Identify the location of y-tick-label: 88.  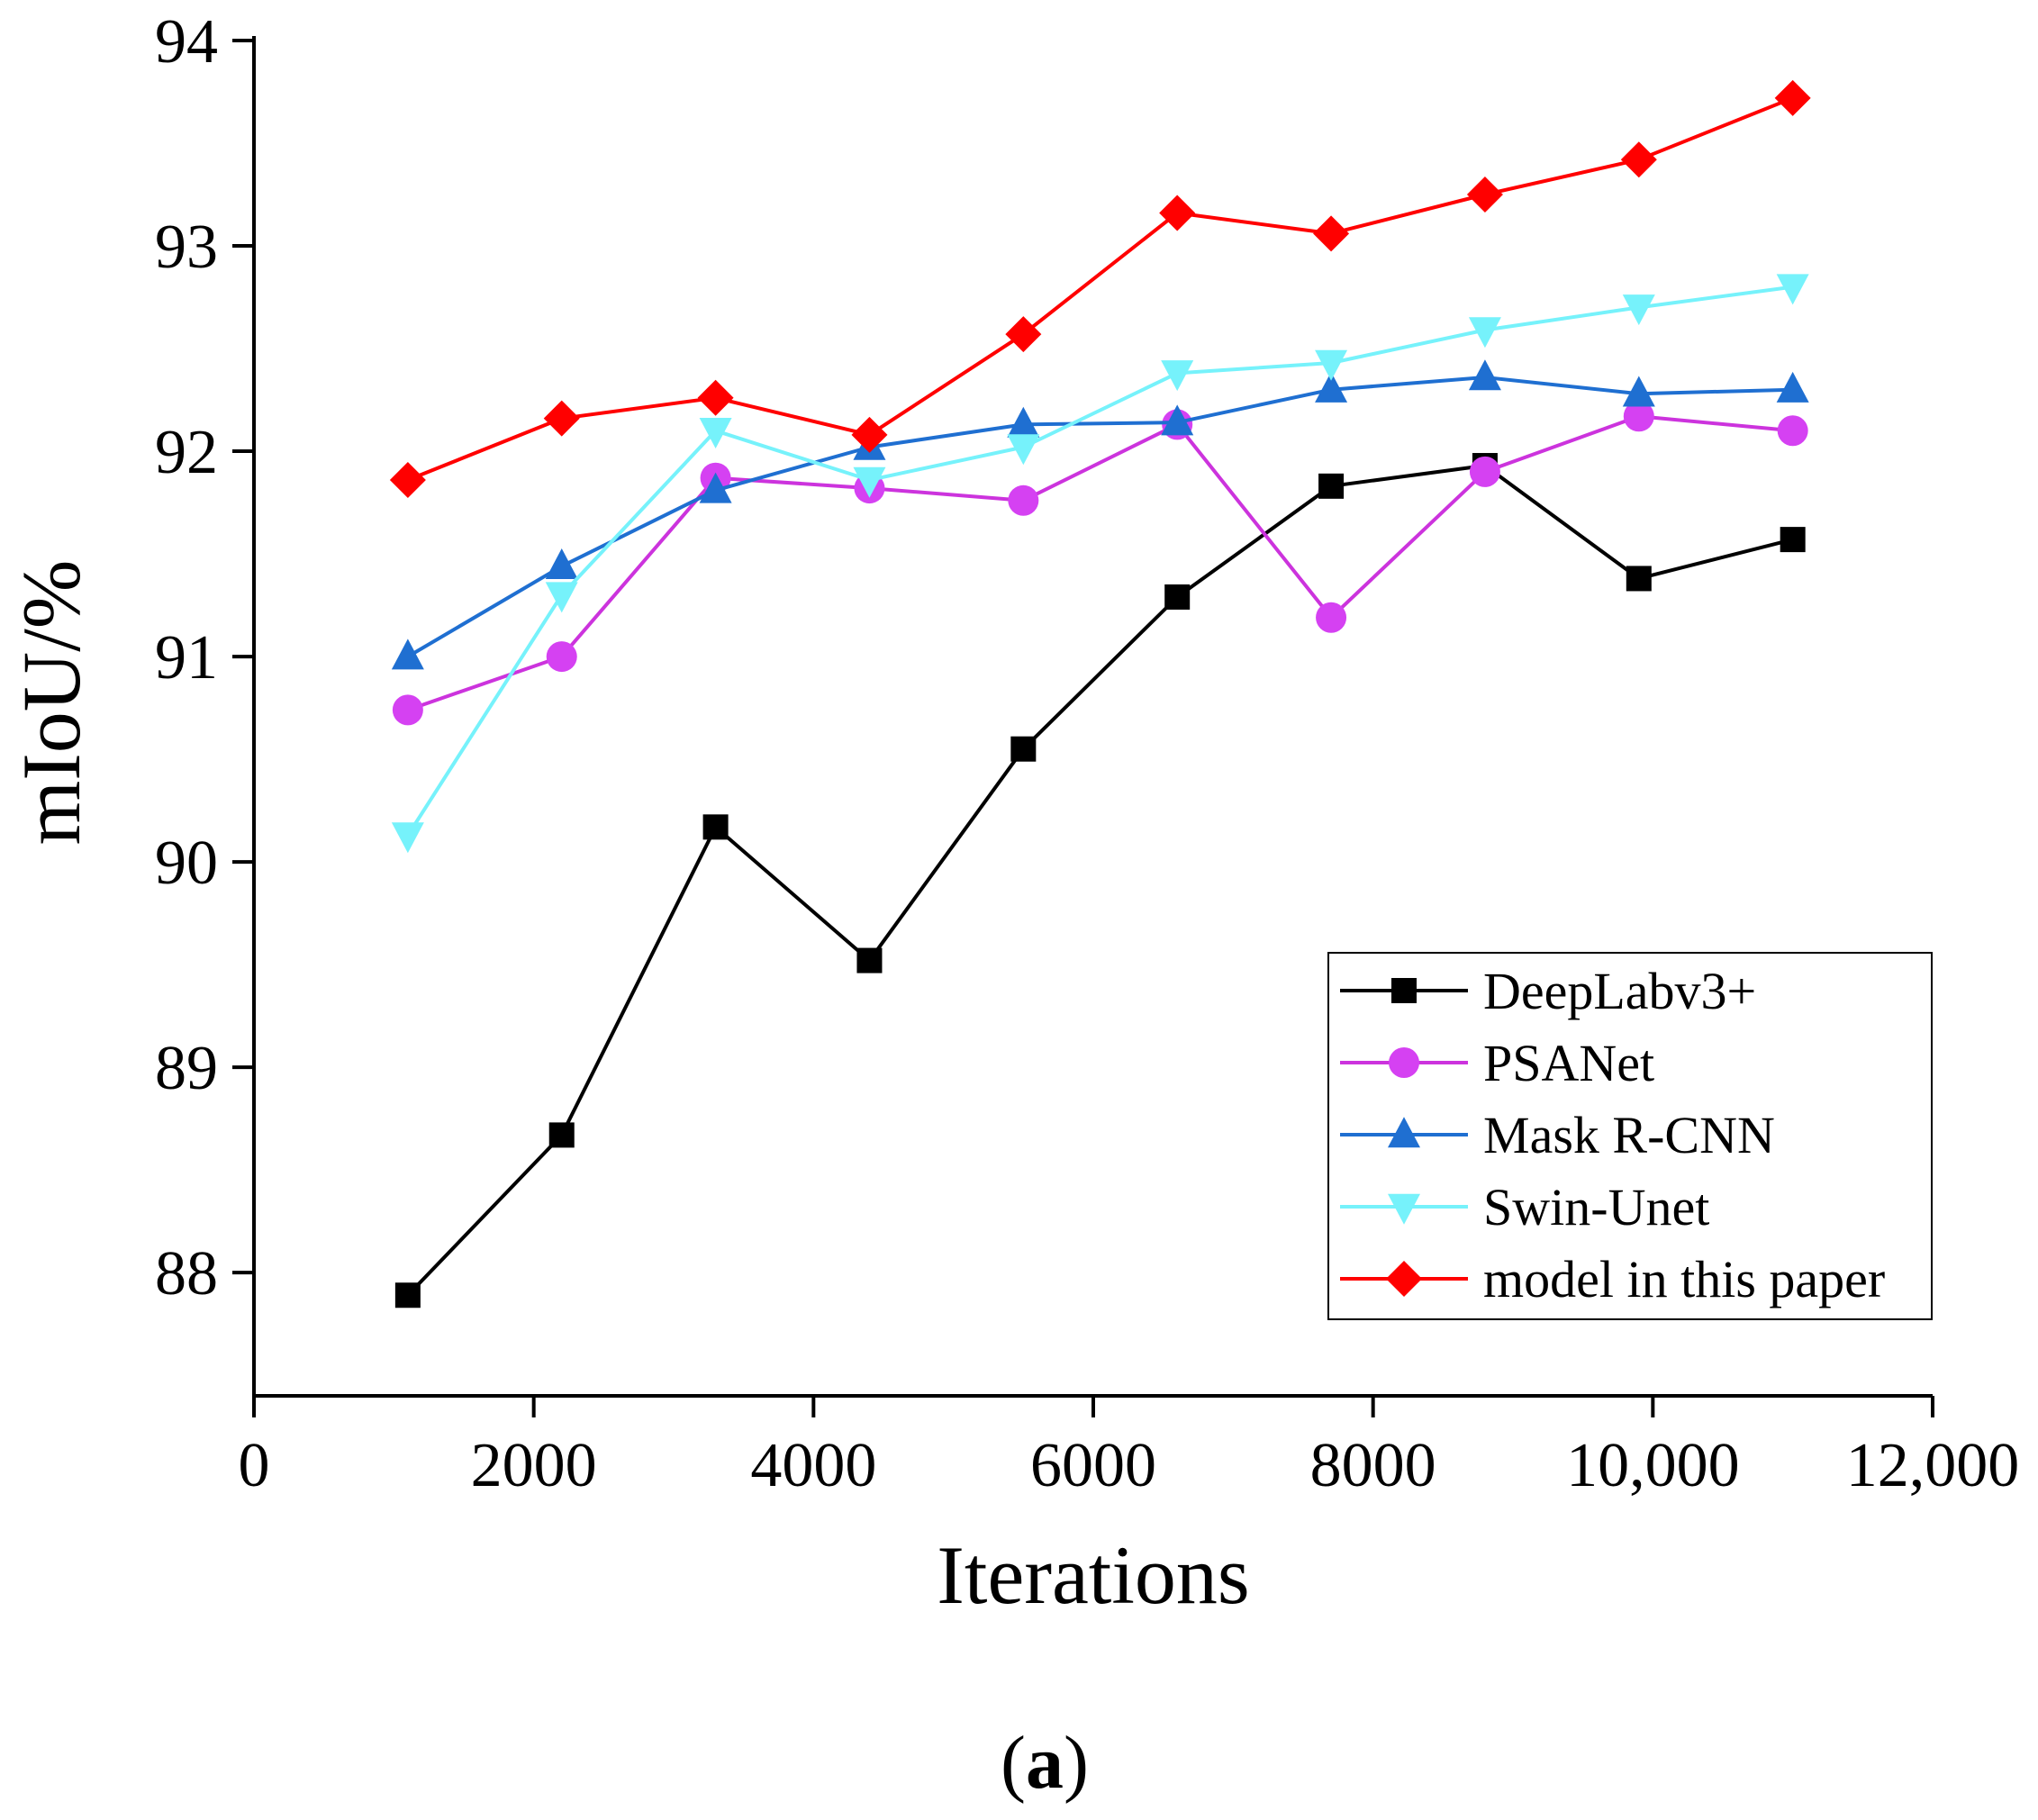
(187, 1274).